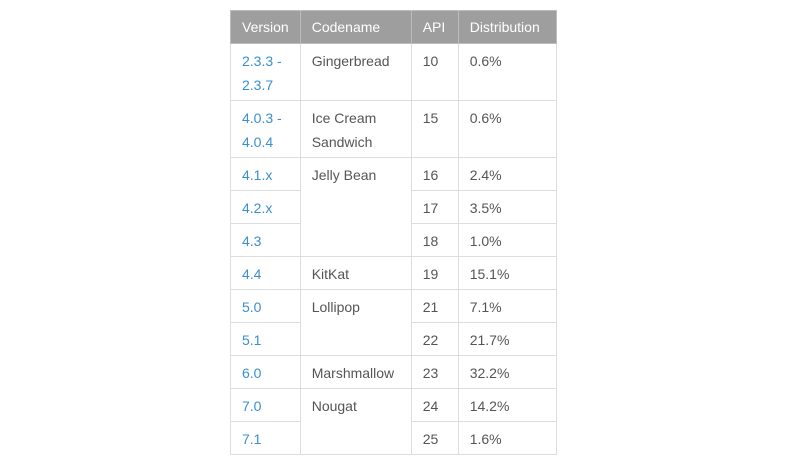 This screenshot has height=469, width=802. I want to click on codename-cell: Nougat, so click(355, 421).